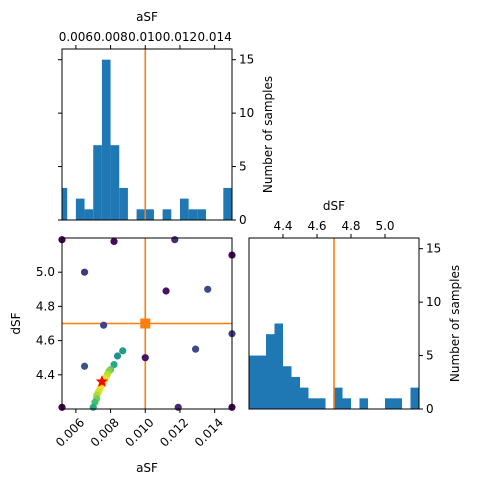 The height and width of the screenshot is (487, 478). Describe the element at coordinates (384, 226) in the screenshot. I see `x-tick-label: 5.0` at that location.